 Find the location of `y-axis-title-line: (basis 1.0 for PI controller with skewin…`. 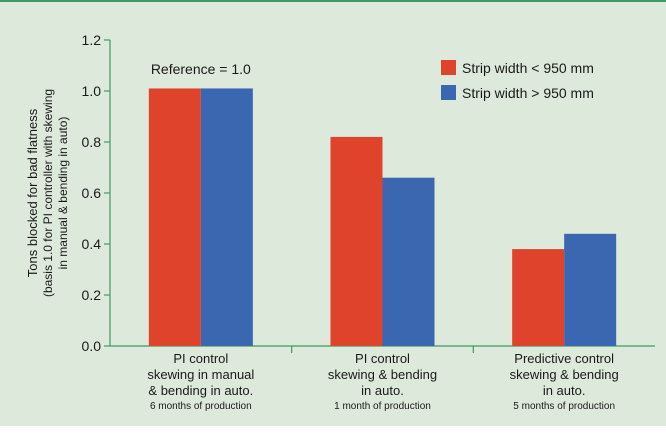

y-axis-title-line: (basis 1.0 for PI controller with skewin… is located at coordinates (48, 193).